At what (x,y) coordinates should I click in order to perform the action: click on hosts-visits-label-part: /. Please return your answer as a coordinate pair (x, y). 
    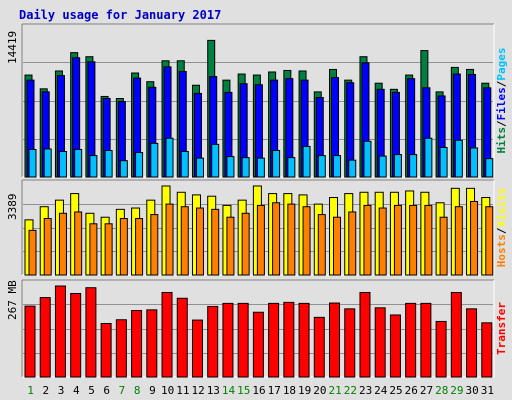
    Looking at the image, I should click on (501, 230).